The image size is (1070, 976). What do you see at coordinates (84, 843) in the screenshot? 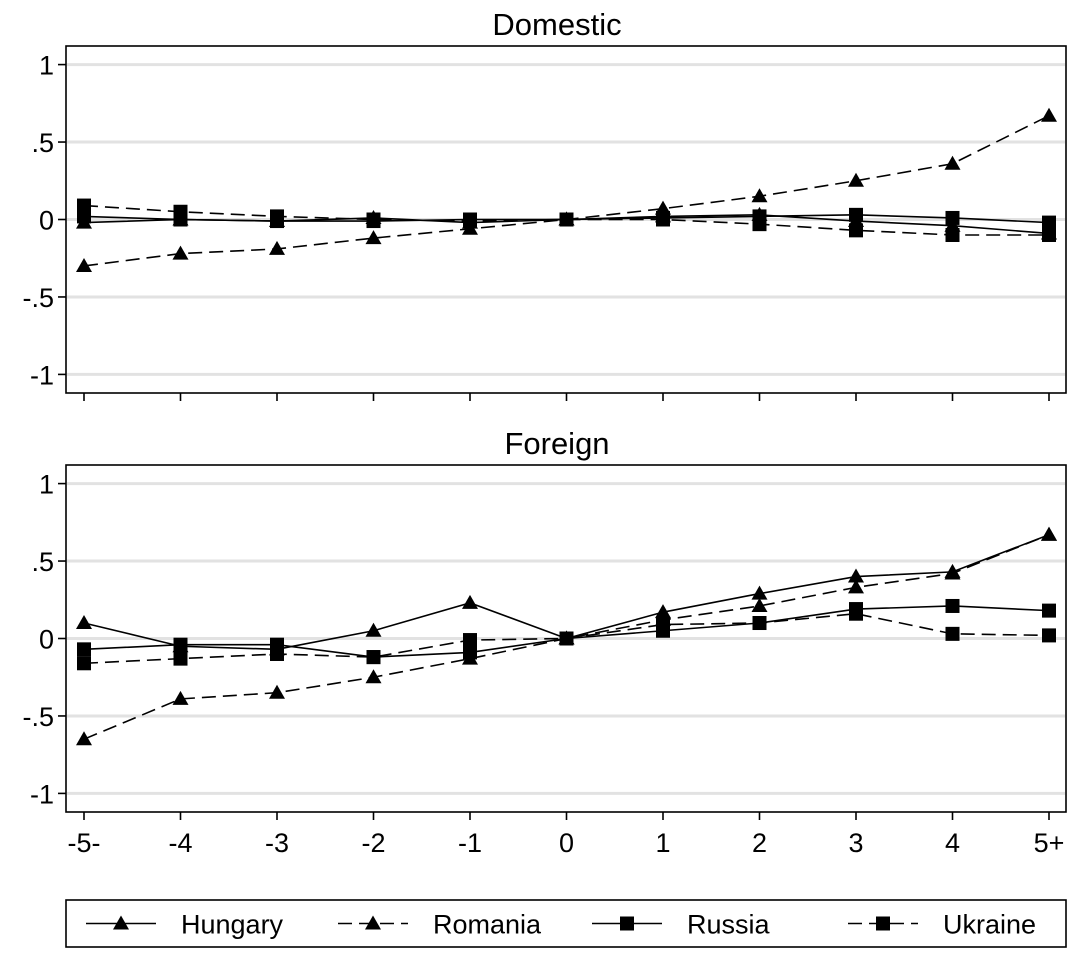
I see `x-tick-label: -5-` at bounding box center [84, 843].